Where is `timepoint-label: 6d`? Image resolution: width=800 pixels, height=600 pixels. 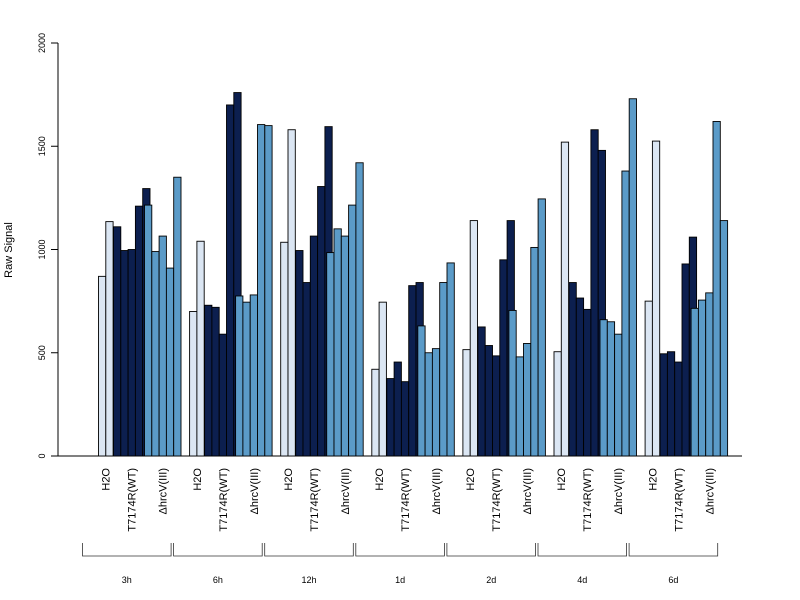 timepoint-label: 6d is located at coordinates (673, 580).